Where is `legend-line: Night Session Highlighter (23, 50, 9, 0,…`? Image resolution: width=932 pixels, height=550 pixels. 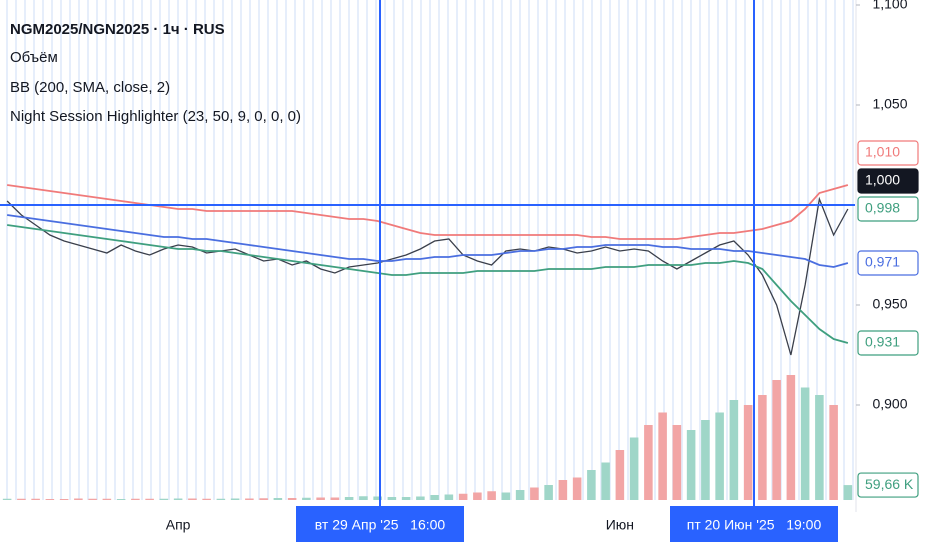
legend-line: Night Session Highlighter (23, 50, 9, 0,… is located at coordinates (155, 116).